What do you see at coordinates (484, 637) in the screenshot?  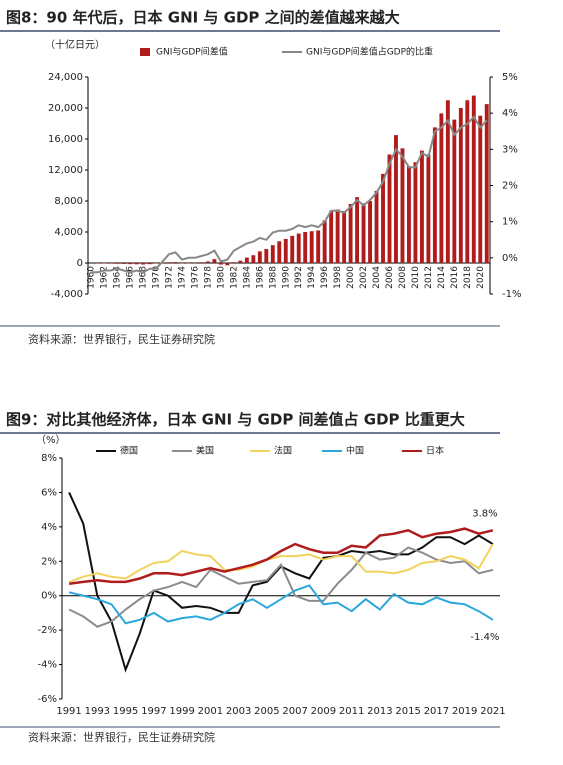 I see `value-label: -1.4%` at bounding box center [484, 637].